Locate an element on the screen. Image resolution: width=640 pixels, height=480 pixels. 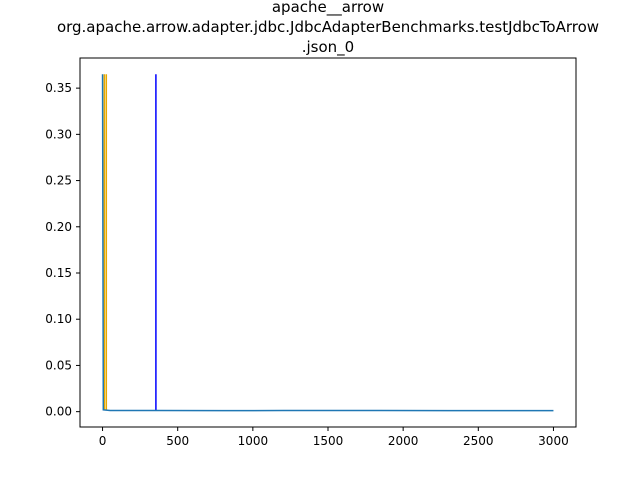
y-tick-label-1: 0.05 is located at coordinates (58, 365).